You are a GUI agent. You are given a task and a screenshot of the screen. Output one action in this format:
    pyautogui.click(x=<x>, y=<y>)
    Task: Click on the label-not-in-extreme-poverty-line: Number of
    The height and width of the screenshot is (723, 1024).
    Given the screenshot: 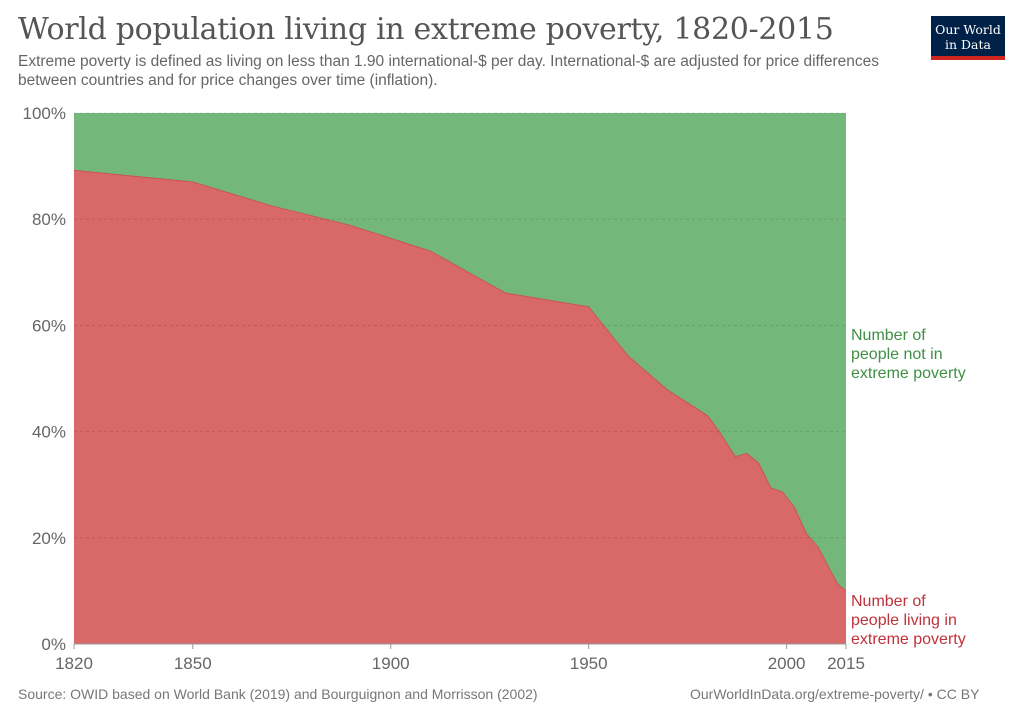 What is the action you would take?
    pyautogui.click(x=888, y=335)
    